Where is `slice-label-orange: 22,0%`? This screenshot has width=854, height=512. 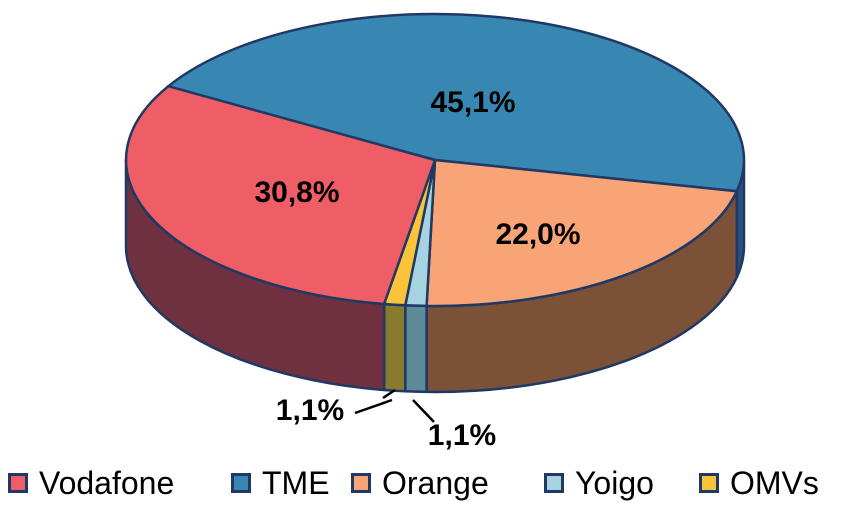 slice-label-orange: 22,0% is located at coordinates (538, 234).